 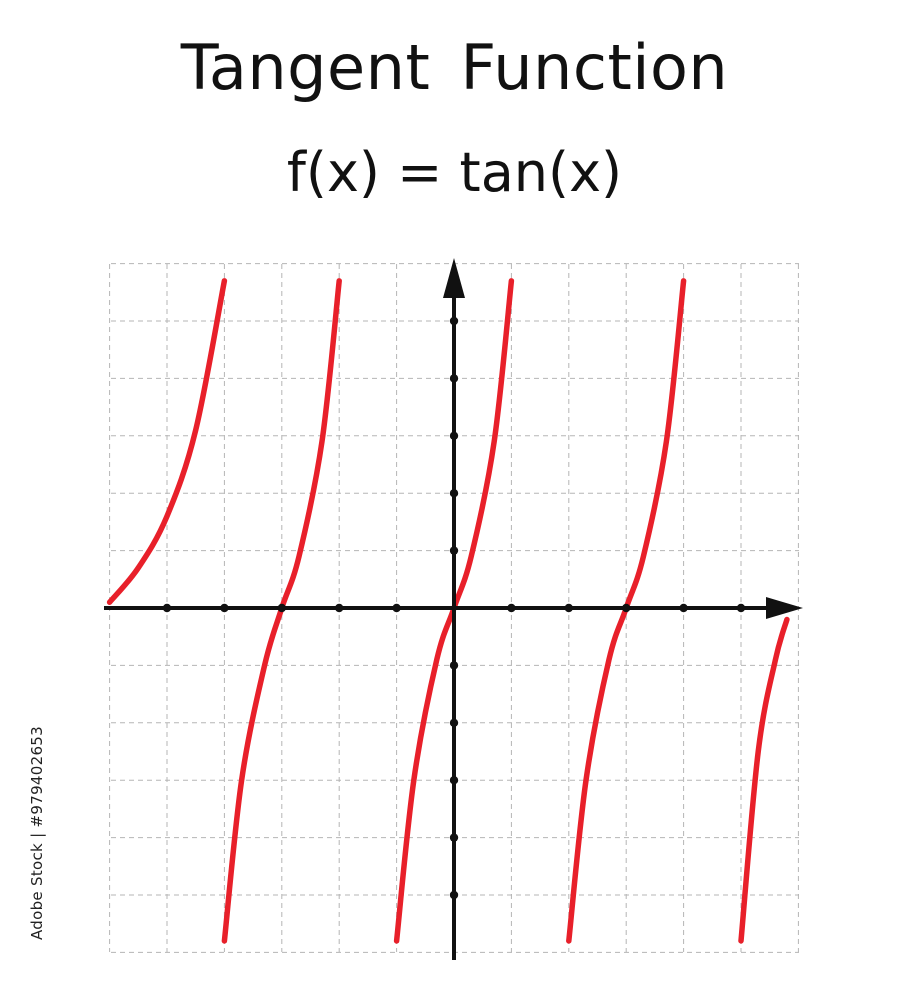 What do you see at coordinates (37, 833) in the screenshot?
I see `watermark-text: Adobe Stock | #979402653` at bounding box center [37, 833].